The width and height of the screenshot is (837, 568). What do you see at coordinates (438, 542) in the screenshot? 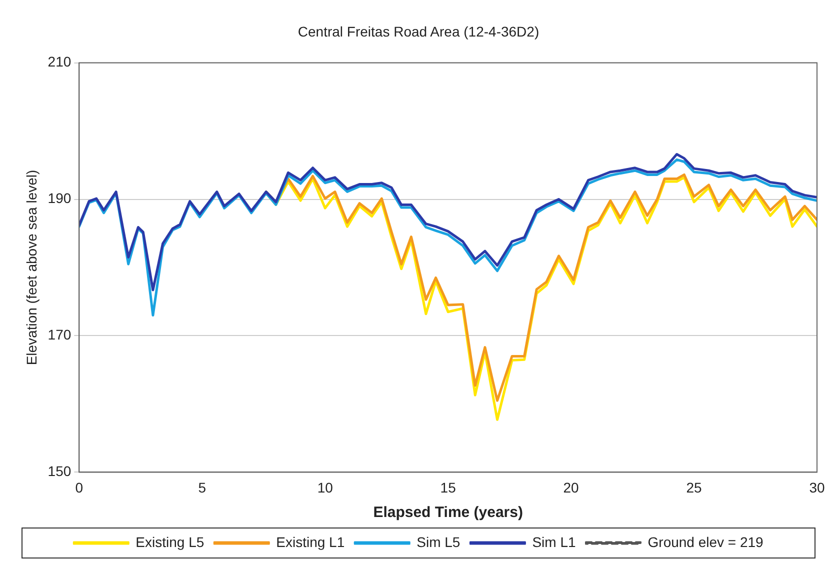
I see `legend-label: Sim L5` at bounding box center [438, 542].